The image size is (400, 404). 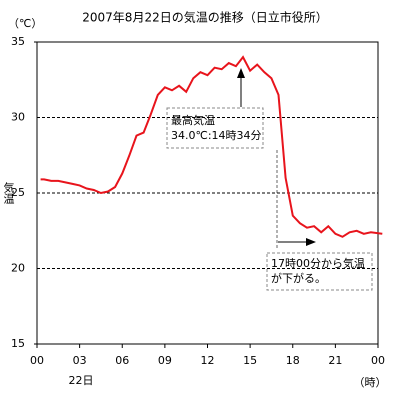 What do you see at coordinates (8, 192) in the screenshot?
I see `y-label: 気温` at bounding box center [8, 192].